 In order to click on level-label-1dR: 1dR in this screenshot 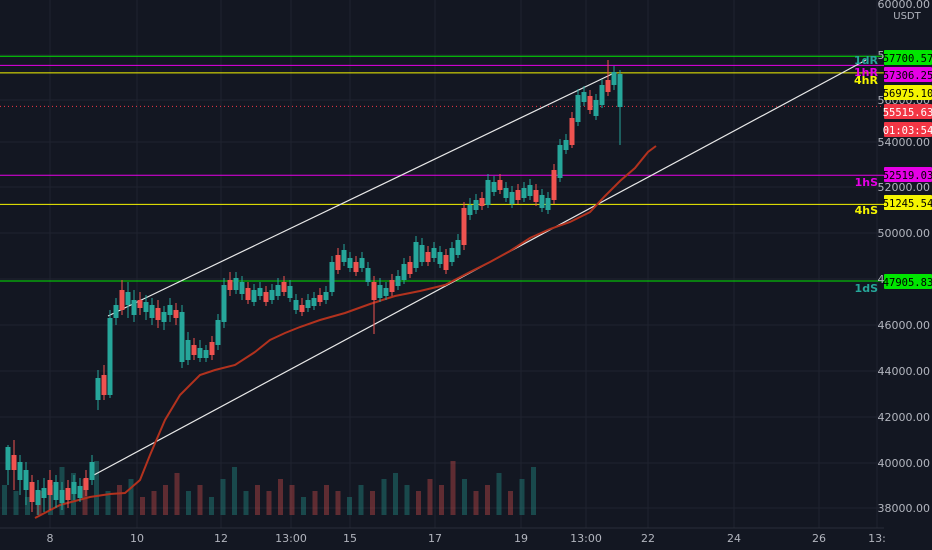, I will do `click(866, 60)`.